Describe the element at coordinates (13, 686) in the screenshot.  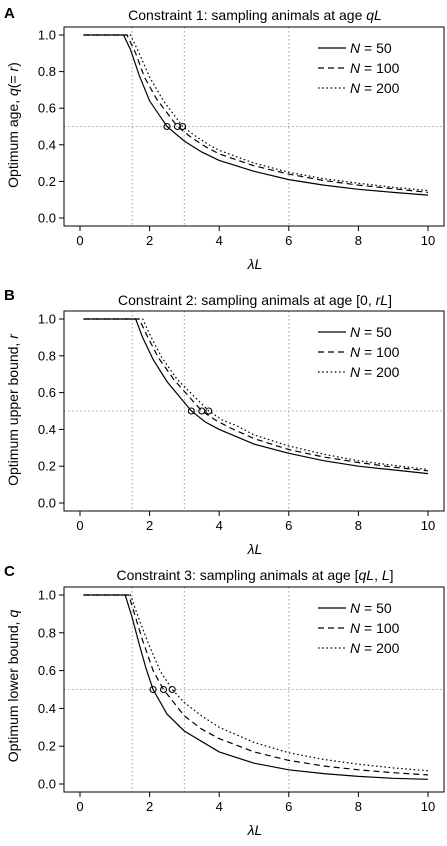
I see `y-axis-label: Optimum lower bound, q` at that location.